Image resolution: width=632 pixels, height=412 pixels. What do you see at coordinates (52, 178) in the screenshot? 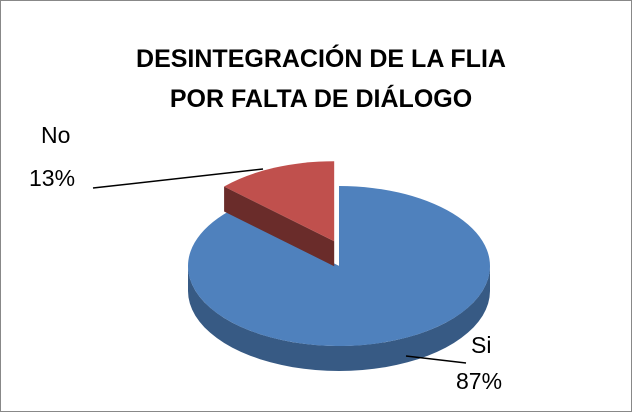
I see `value-label: 13%` at bounding box center [52, 178].